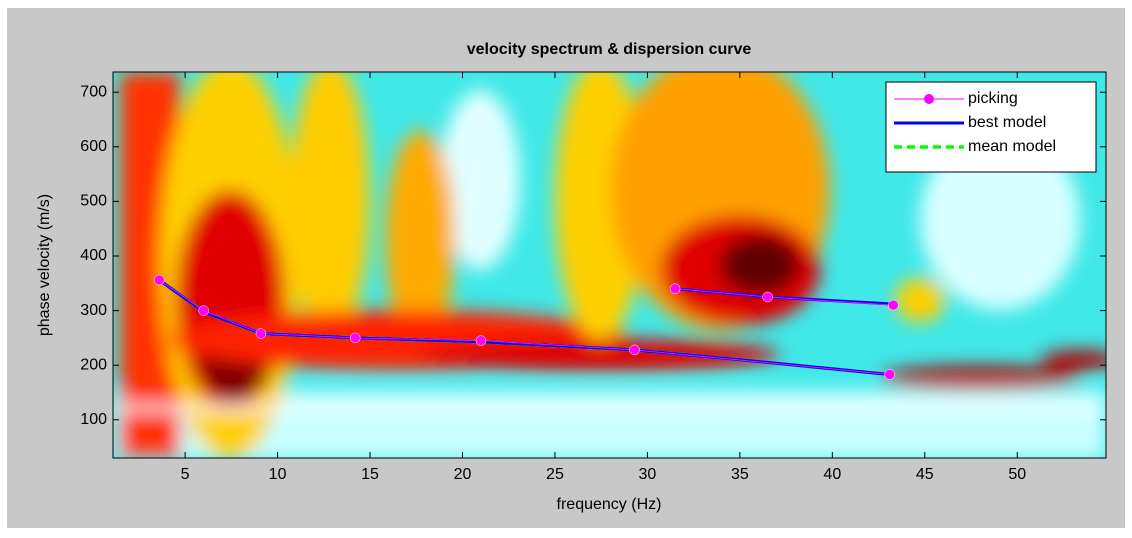 The width and height of the screenshot is (1132, 538). Describe the element at coordinates (555, 474) in the screenshot. I see `x-tick-label: 25` at that location.